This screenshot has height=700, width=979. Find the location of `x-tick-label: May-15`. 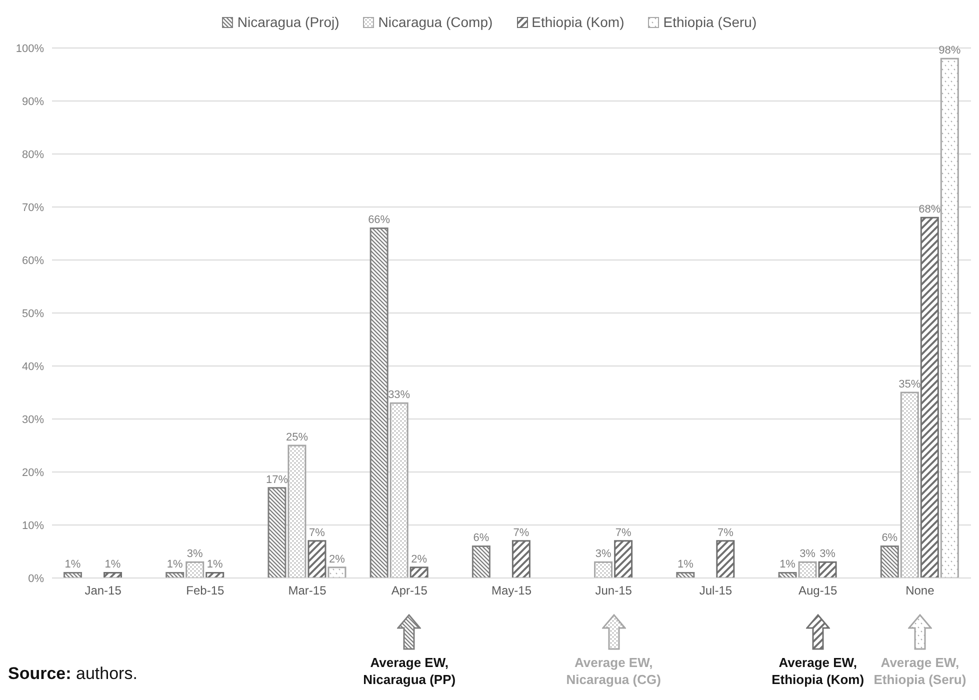

x-tick-label: May-15 is located at coordinates (511, 591).